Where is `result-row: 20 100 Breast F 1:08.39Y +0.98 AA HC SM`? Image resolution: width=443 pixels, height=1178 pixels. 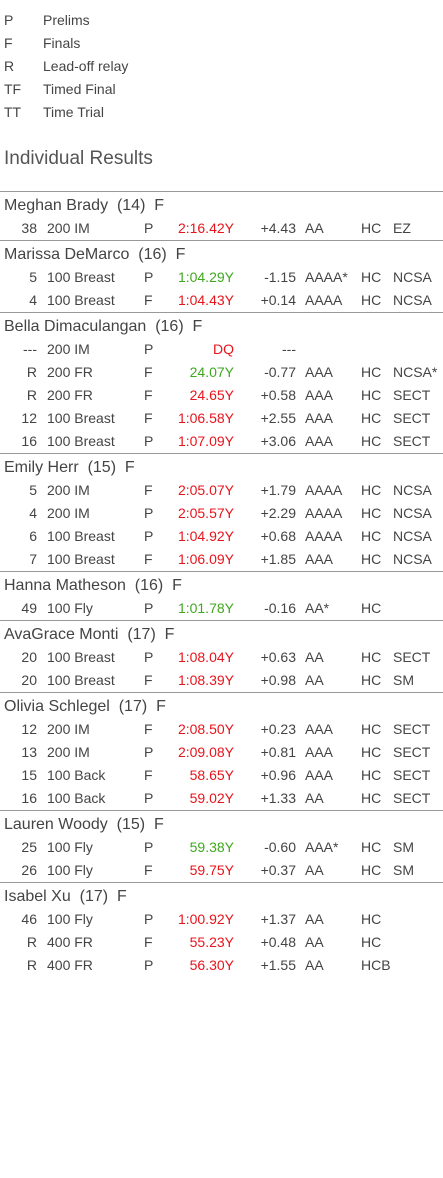
result-row: 20 100 Breast F 1:08.39Y +0.98 AA HC SM is located at coordinates (221, 680).